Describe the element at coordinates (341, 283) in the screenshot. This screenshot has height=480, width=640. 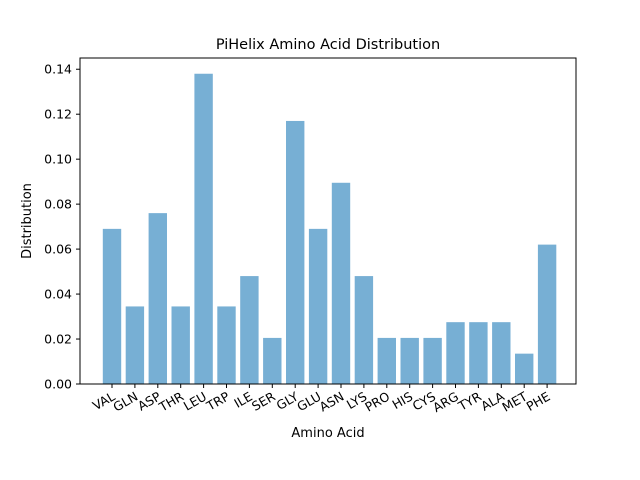
I see `bar-asn` at that location.